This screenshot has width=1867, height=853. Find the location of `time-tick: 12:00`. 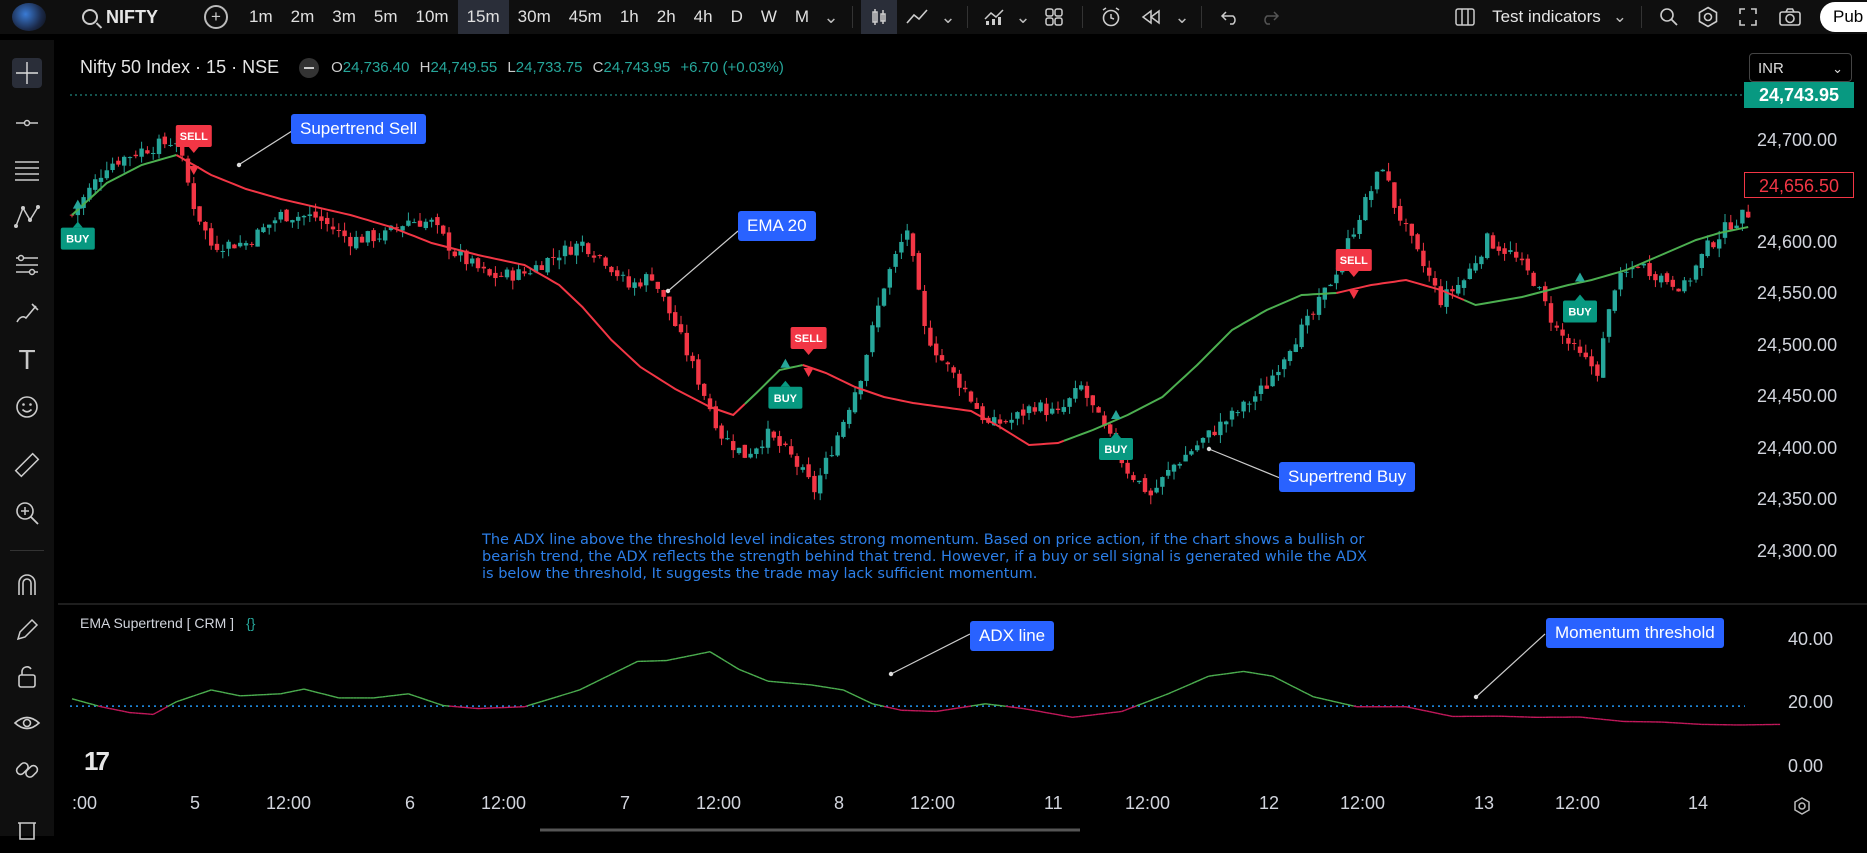

time-tick: 12:00 is located at coordinates (1362, 803).